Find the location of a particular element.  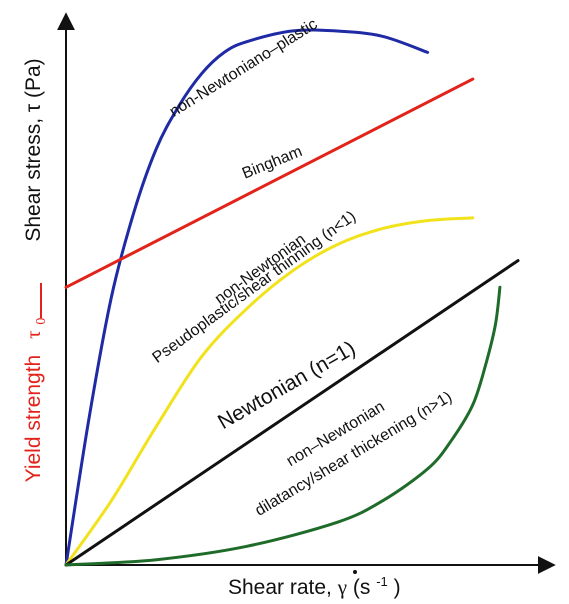

y-axis-label: Shear stress, τ (Pa) is located at coordinates (33, 149).